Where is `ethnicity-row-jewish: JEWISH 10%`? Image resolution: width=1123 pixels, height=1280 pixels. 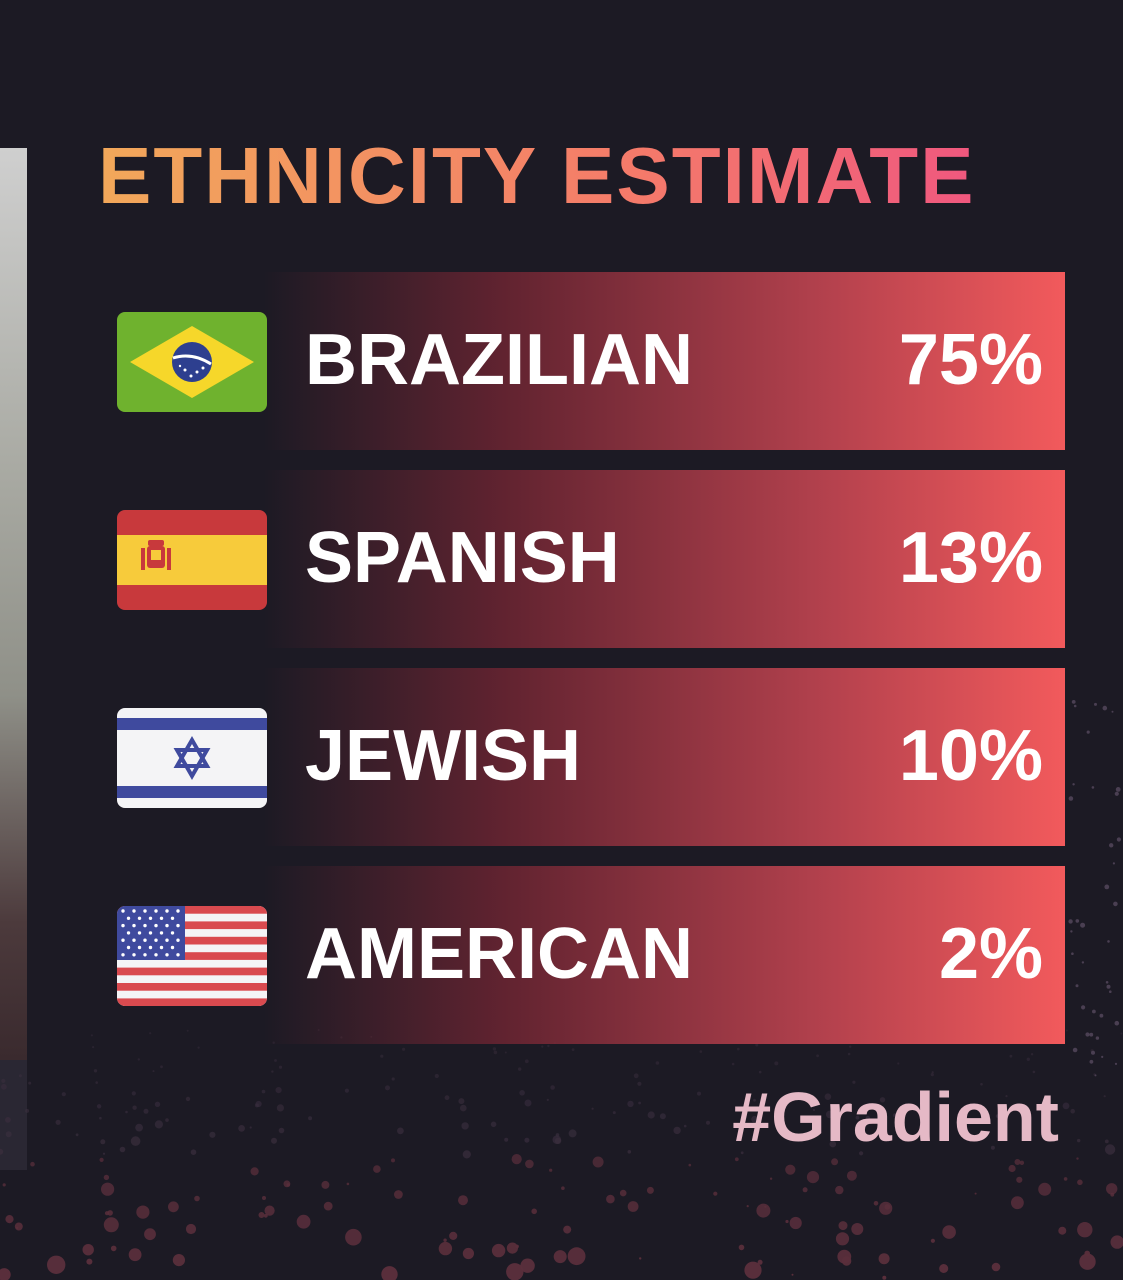 ethnicity-row-jewish: JEWISH 10% is located at coordinates (590, 757).